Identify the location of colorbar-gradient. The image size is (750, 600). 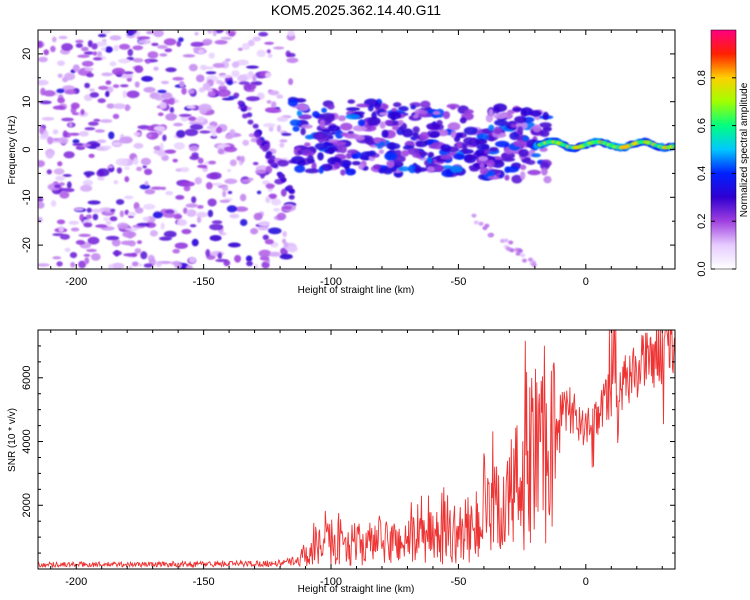
(723, 149).